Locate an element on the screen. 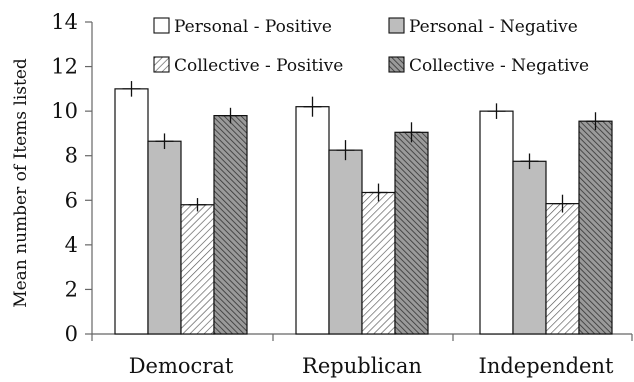  y-tick-label: 14 is located at coordinates (64, 22).